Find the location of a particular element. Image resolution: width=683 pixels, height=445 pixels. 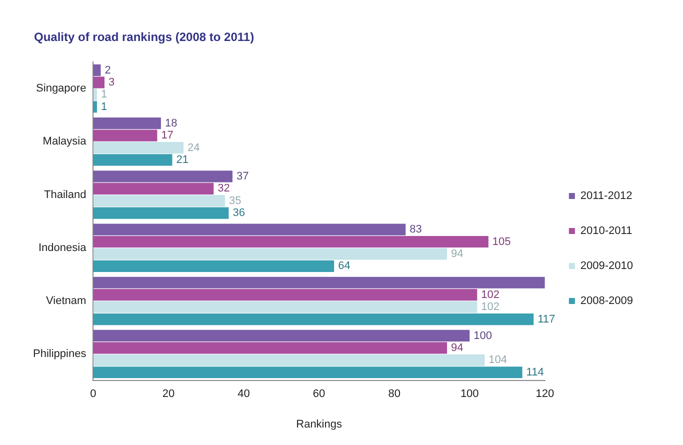

x-tick-label: 80 is located at coordinates (394, 394).